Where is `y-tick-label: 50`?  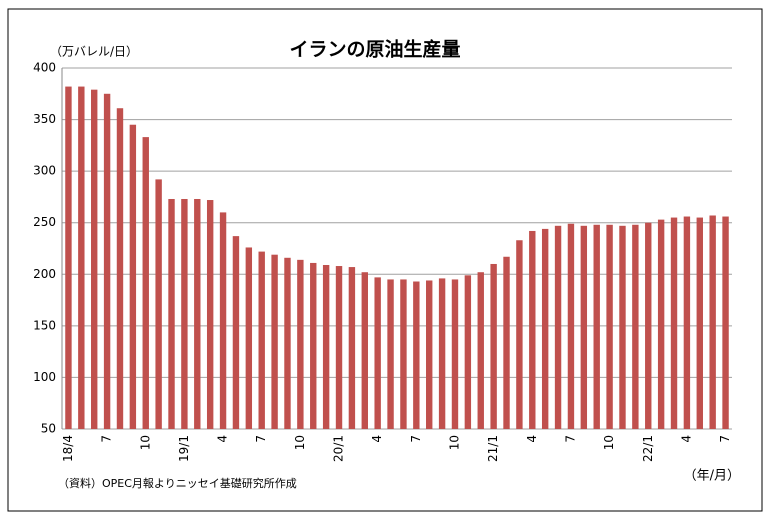 y-tick-label: 50 is located at coordinates (48, 429).